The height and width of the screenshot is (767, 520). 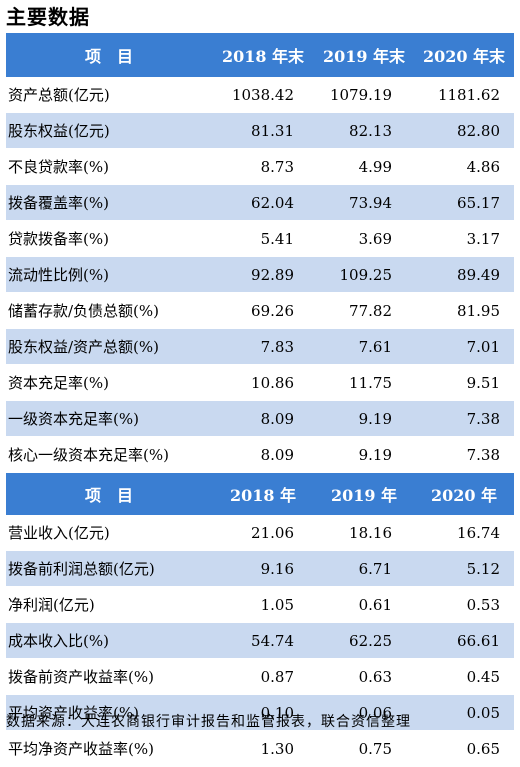 I want to click on table-row: 股东权益/资产总额(%) 7.83 7.61 7.01, so click(x=260, y=346).